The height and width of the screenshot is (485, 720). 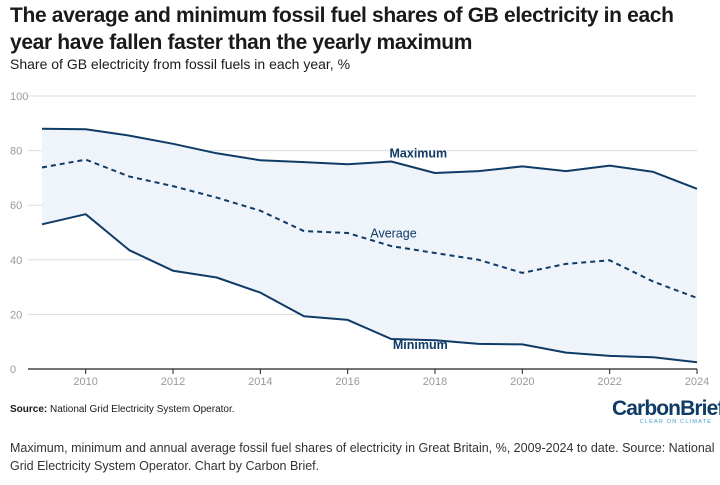 I want to click on series-label-minimum: Minimum, so click(x=420, y=345).